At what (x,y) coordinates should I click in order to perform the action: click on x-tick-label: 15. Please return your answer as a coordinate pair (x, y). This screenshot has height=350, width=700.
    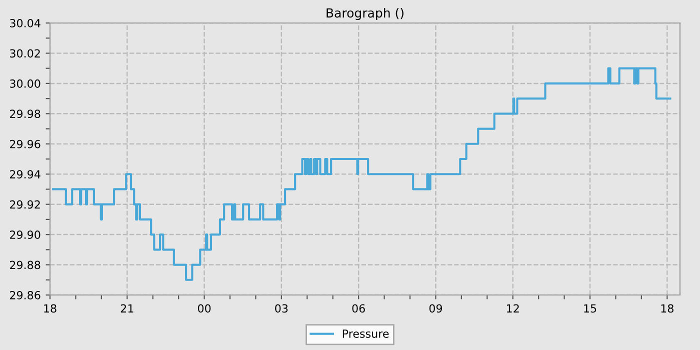
    Looking at the image, I should click on (590, 308).